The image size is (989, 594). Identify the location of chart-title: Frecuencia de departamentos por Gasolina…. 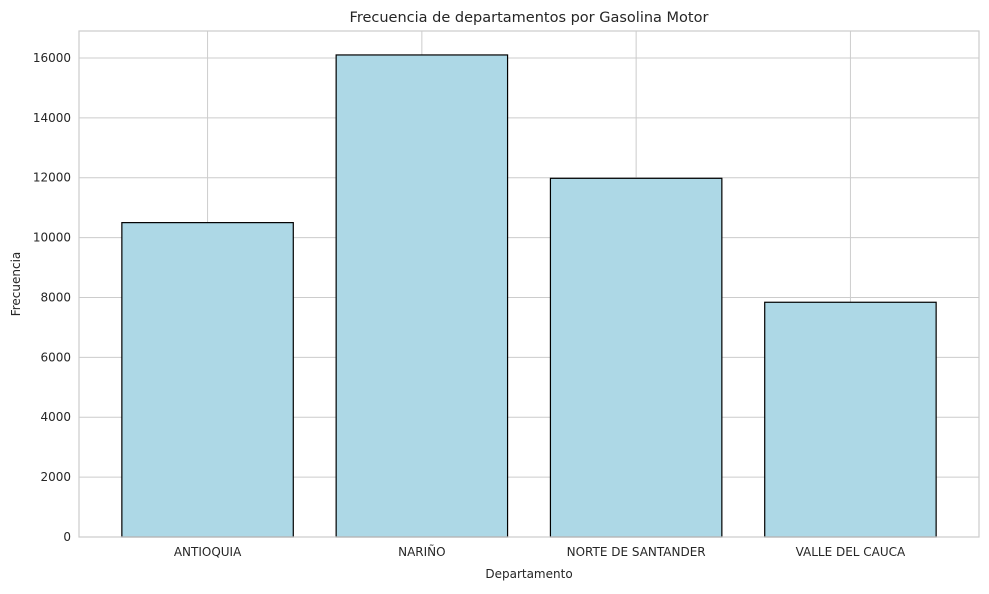
(529, 18).